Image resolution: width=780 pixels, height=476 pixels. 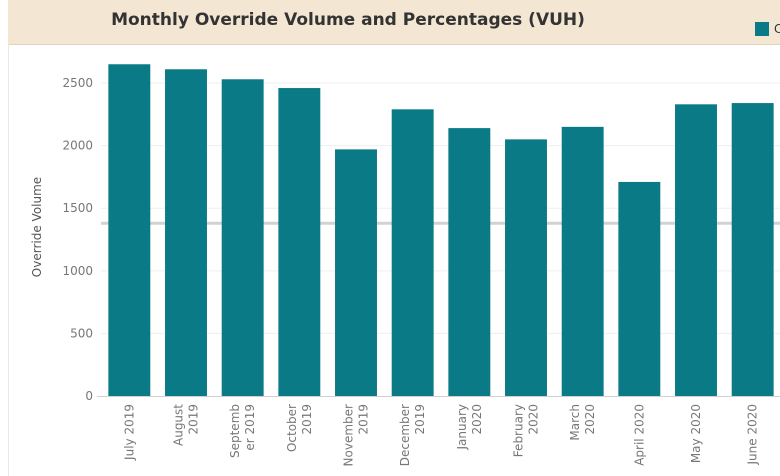 I want to click on x-tick-label-line: November, so click(x=349, y=435).